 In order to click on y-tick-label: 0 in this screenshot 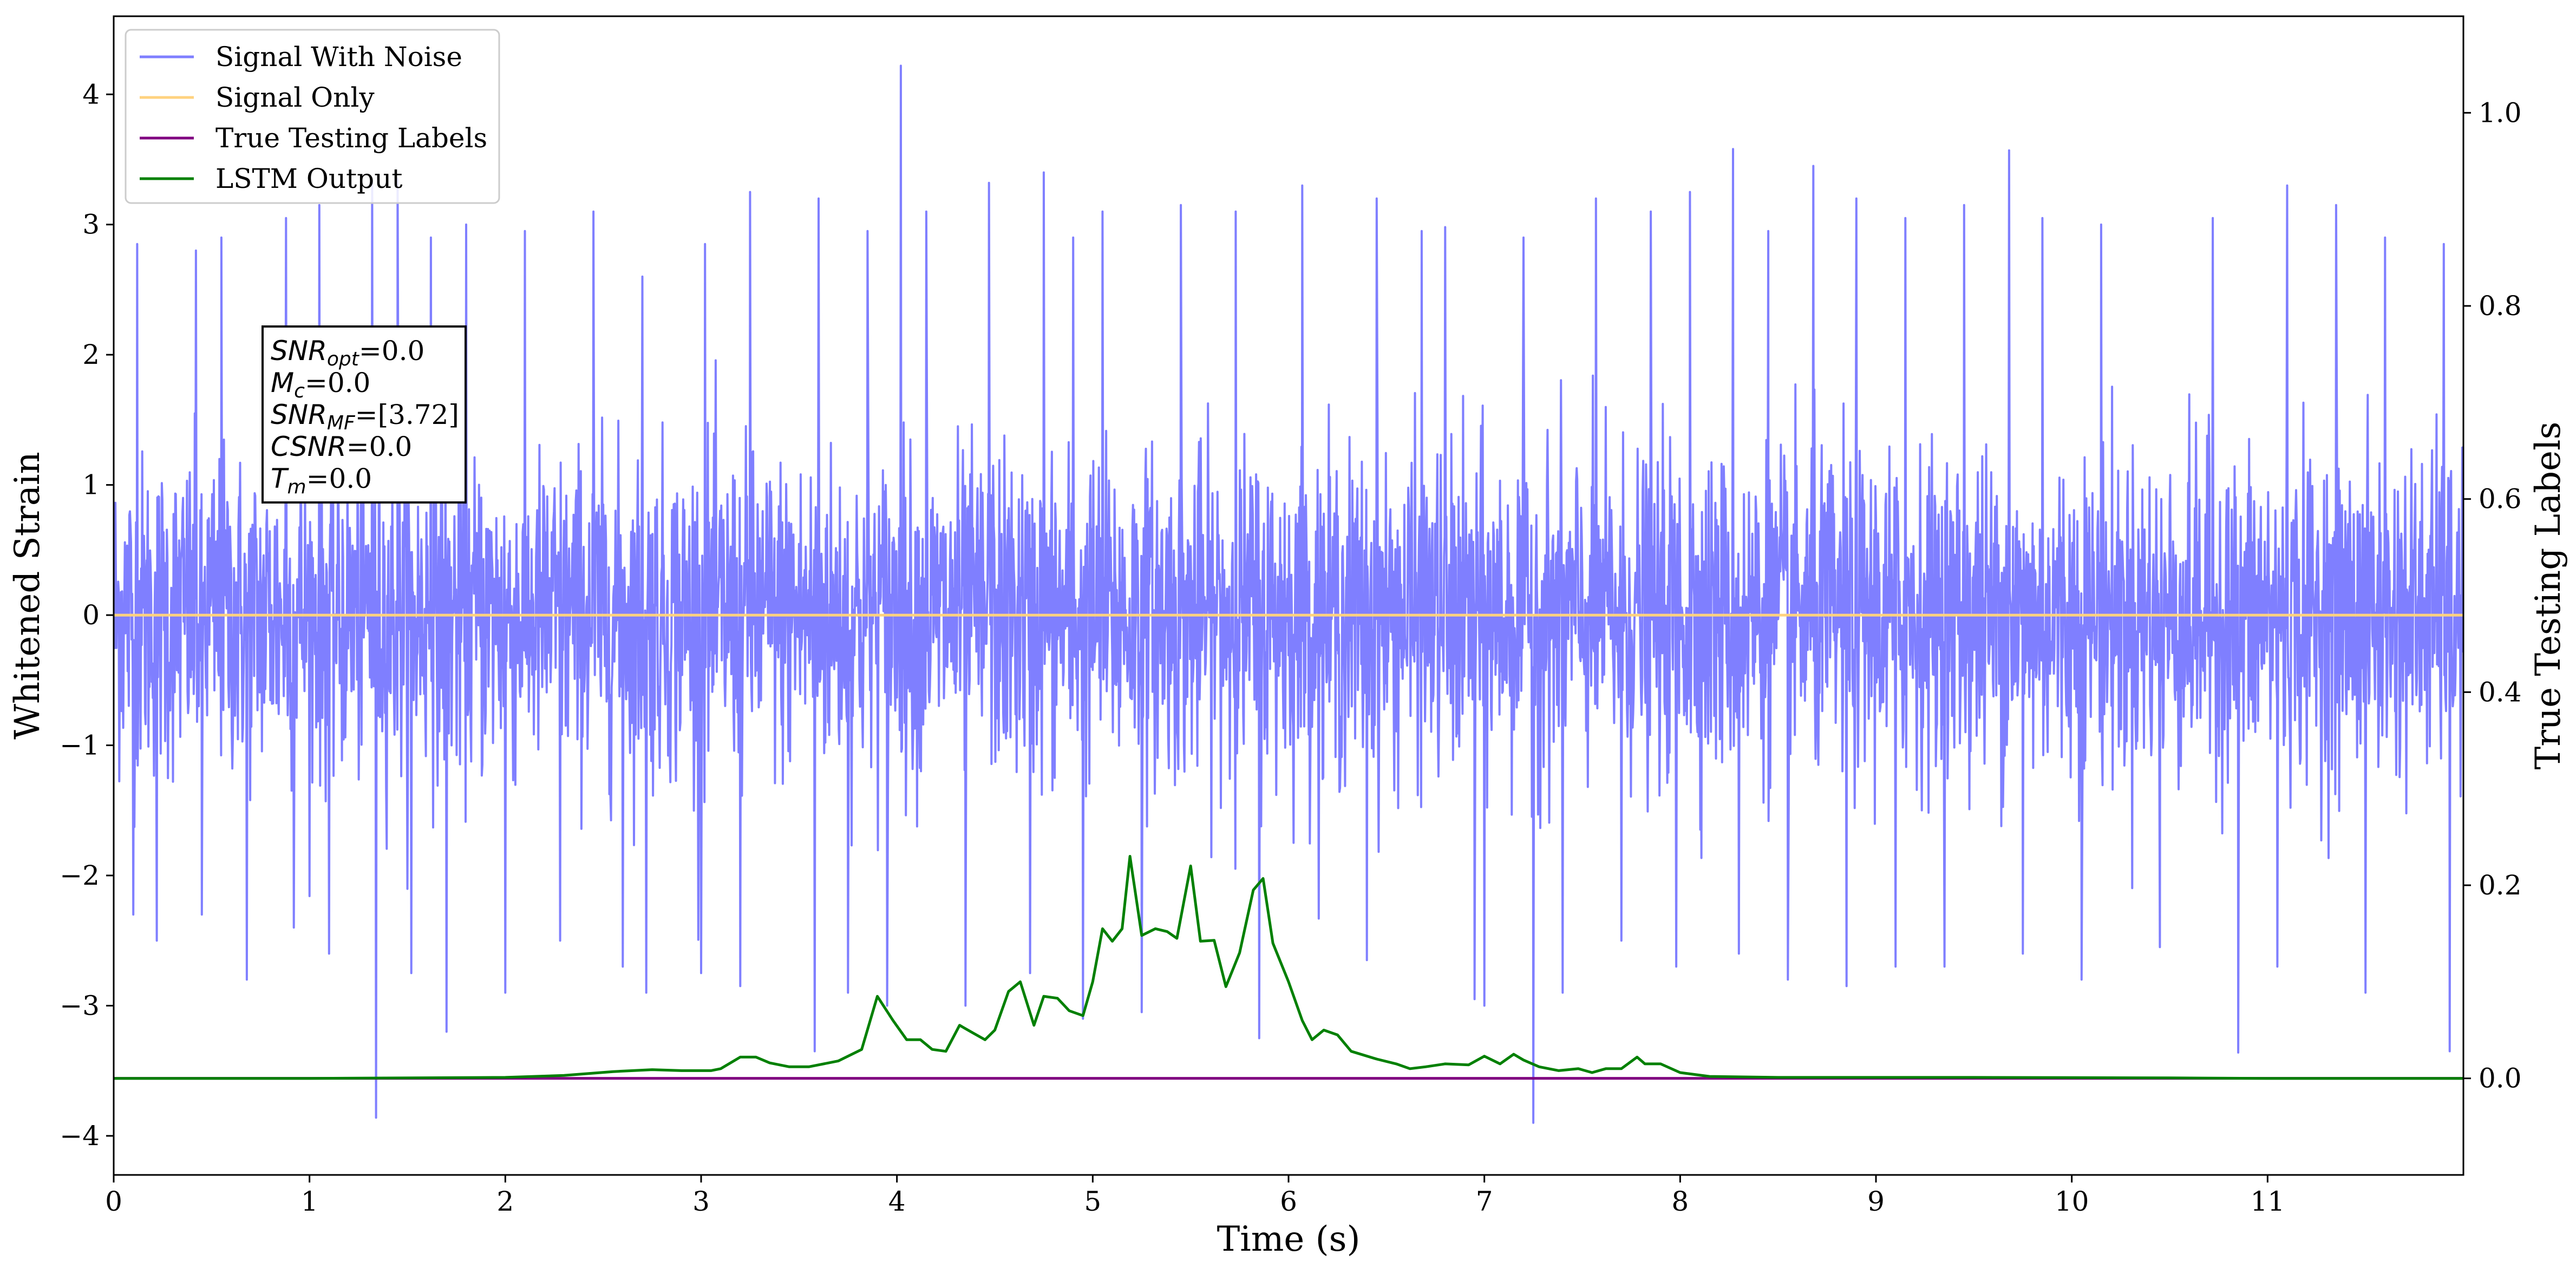, I will do `click(91, 615)`.